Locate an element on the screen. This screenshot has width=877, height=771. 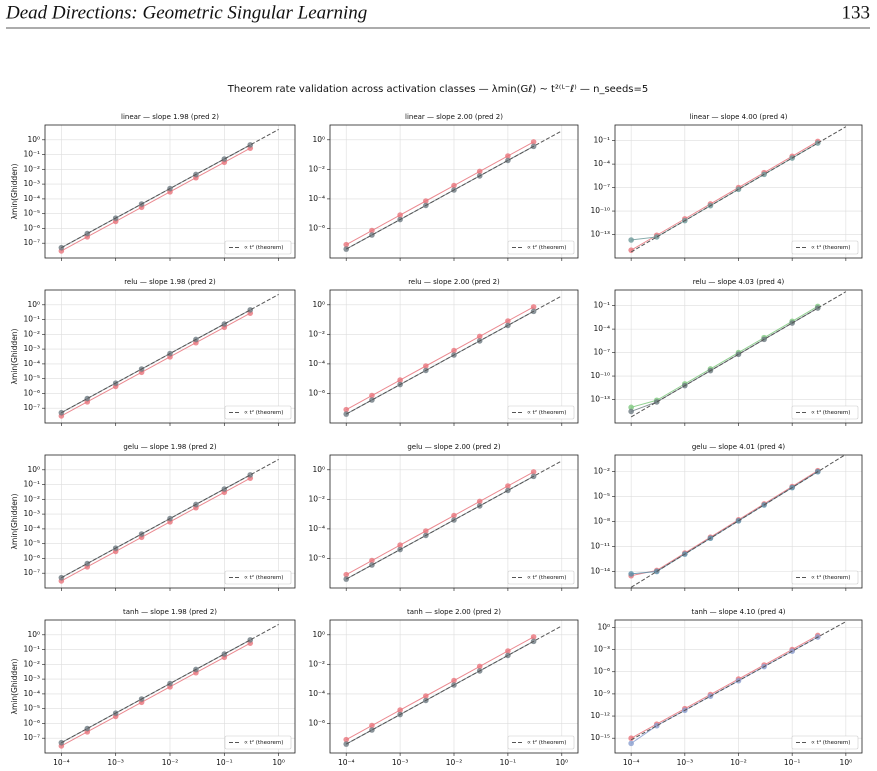
y-tick-label: 10⁻⁸ is located at coordinates (601, 521).